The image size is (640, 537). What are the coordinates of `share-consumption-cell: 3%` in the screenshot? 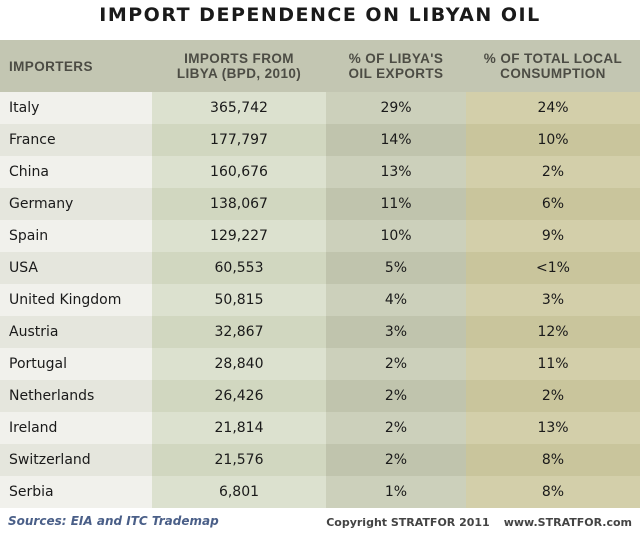 It's located at (553, 300).